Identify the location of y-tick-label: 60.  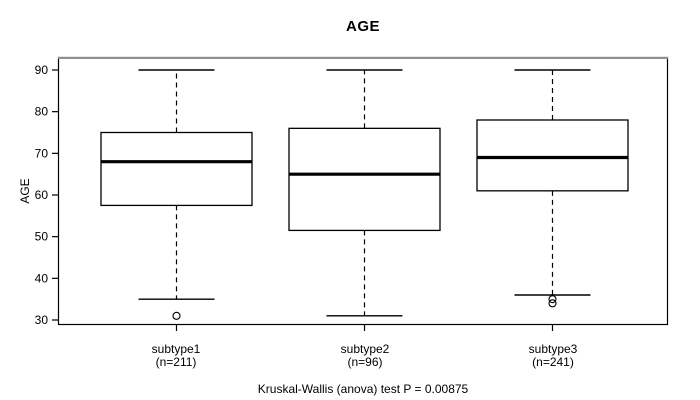
(42, 195).